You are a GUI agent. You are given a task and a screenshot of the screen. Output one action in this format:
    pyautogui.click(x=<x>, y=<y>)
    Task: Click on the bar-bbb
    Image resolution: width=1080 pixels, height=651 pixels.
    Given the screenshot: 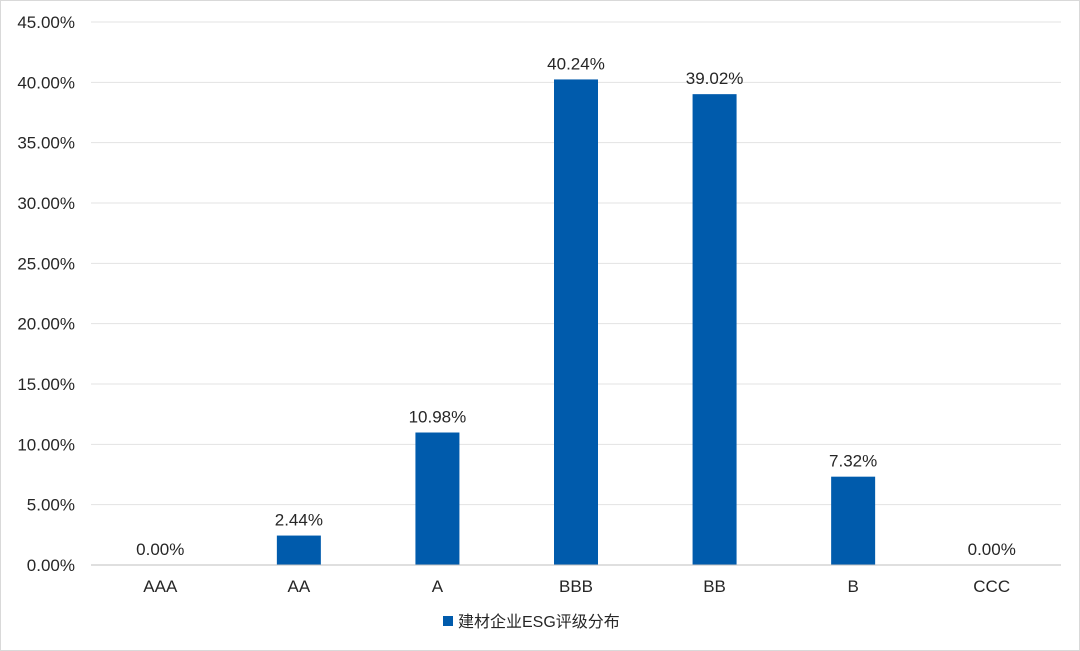 What is the action you would take?
    pyautogui.click(x=576, y=322)
    